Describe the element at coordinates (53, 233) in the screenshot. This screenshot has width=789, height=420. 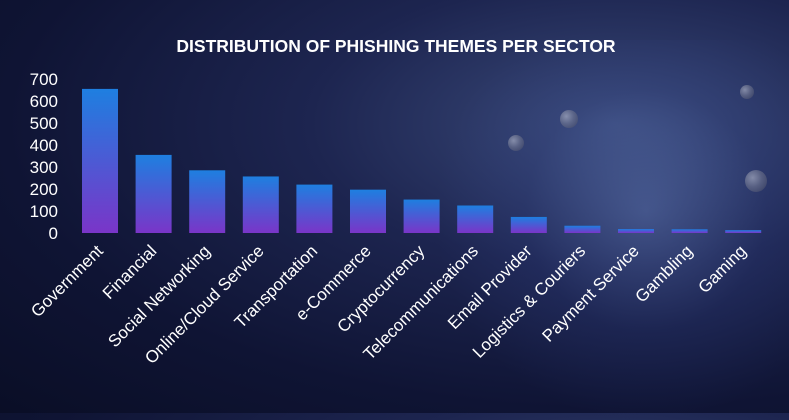
I see `y-tick-label: 0` at that location.